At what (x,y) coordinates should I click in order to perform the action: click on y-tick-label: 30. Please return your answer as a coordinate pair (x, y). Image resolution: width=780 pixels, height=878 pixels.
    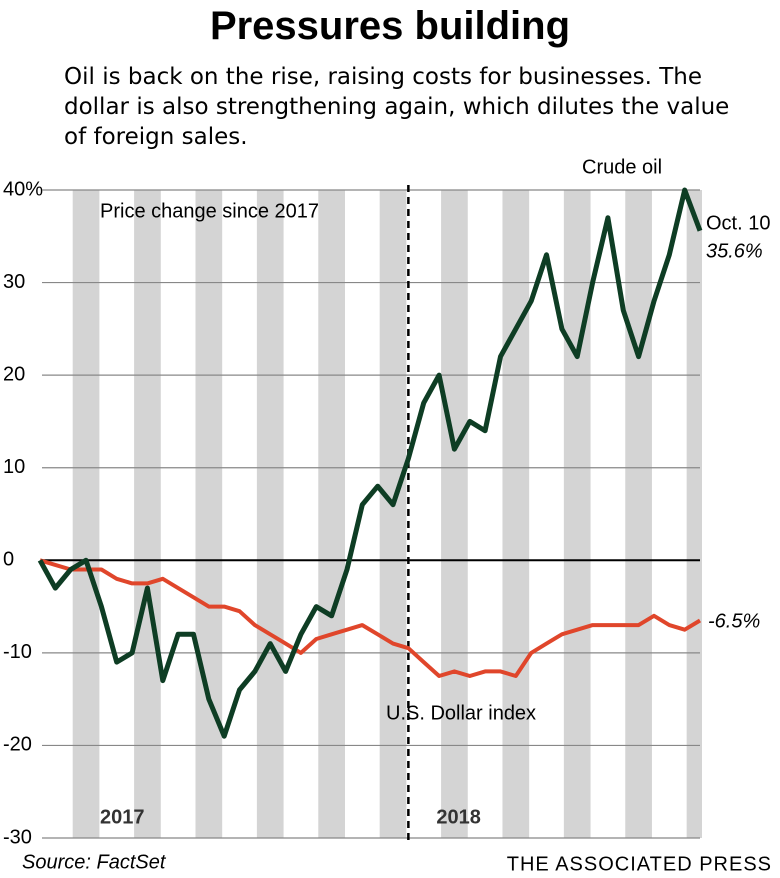
    Looking at the image, I should click on (14, 282).